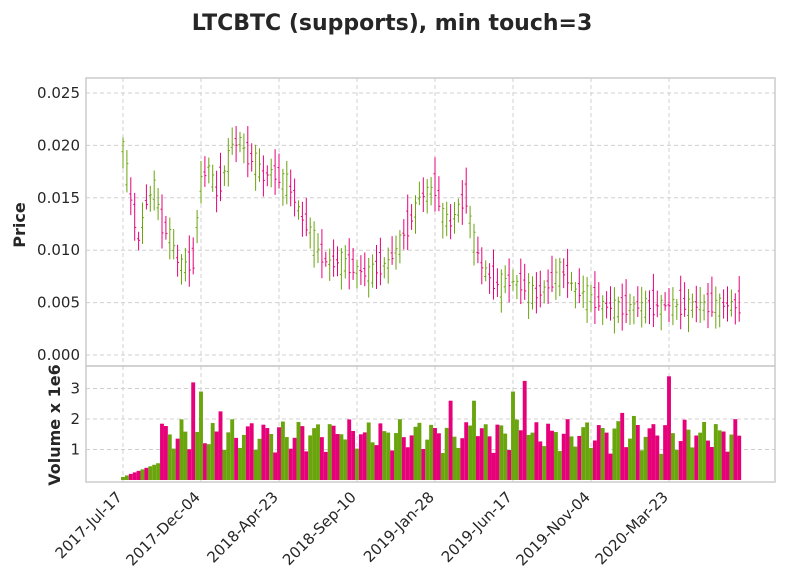 Image resolution: width=785 pixels, height=585 pixels. What do you see at coordinates (553, 528) in the screenshot?
I see `x-tick-label: 2019-Nov-04` at bounding box center [553, 528].